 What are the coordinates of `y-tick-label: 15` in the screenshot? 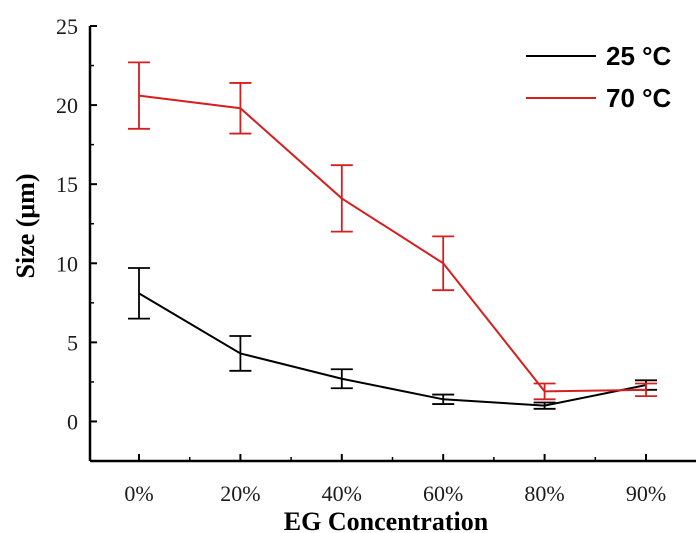 It's located at (67, 184).